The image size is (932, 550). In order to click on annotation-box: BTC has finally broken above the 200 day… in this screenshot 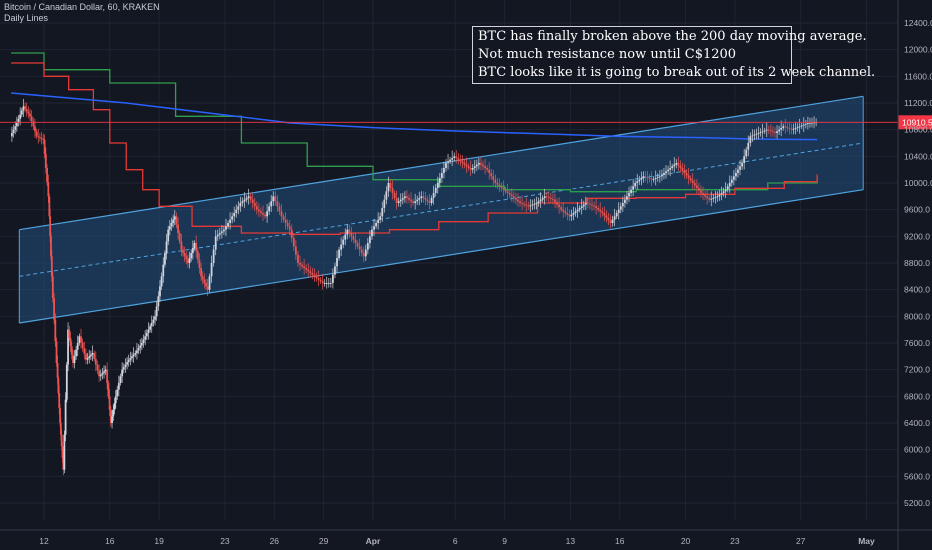, I will do `click(673, 55)`.